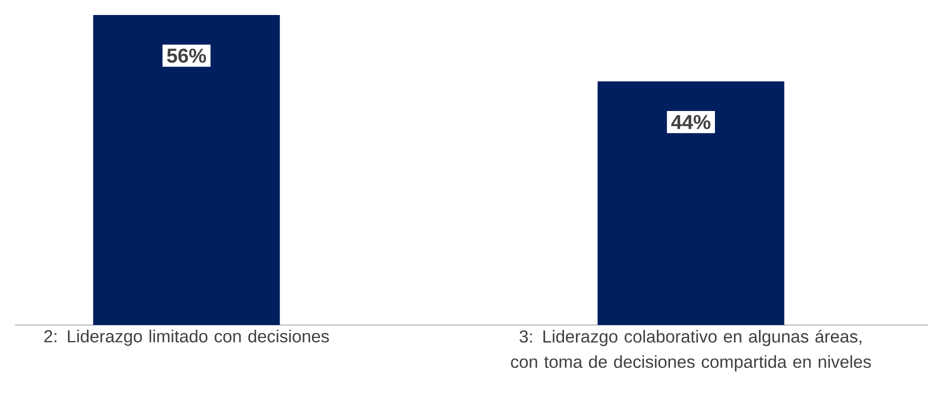 The height and width of the screenshot is (404, 941). Describe the element at coordinates (690, 122) in the screenshot. I see `data-label: 44%` at that location.